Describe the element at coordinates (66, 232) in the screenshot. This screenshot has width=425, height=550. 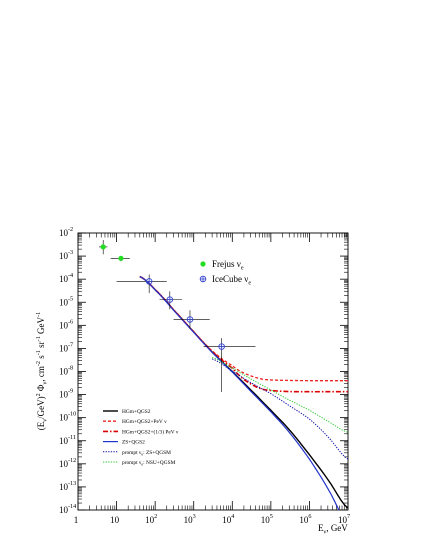
I see `y-tick-label: 10⁻²` at that location.